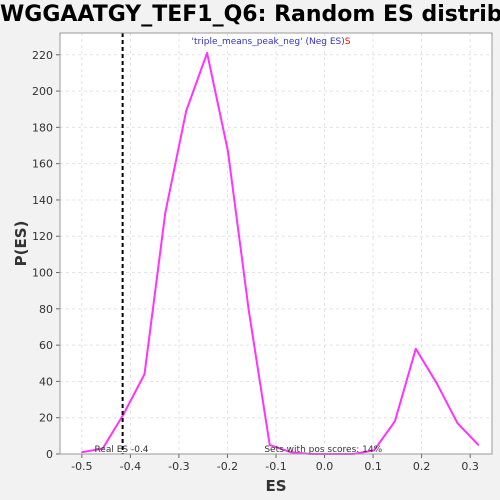  Describe the element at coordinates (21, 244) in the screenshot. I see `y-axis-title: P(ES)` at that location.